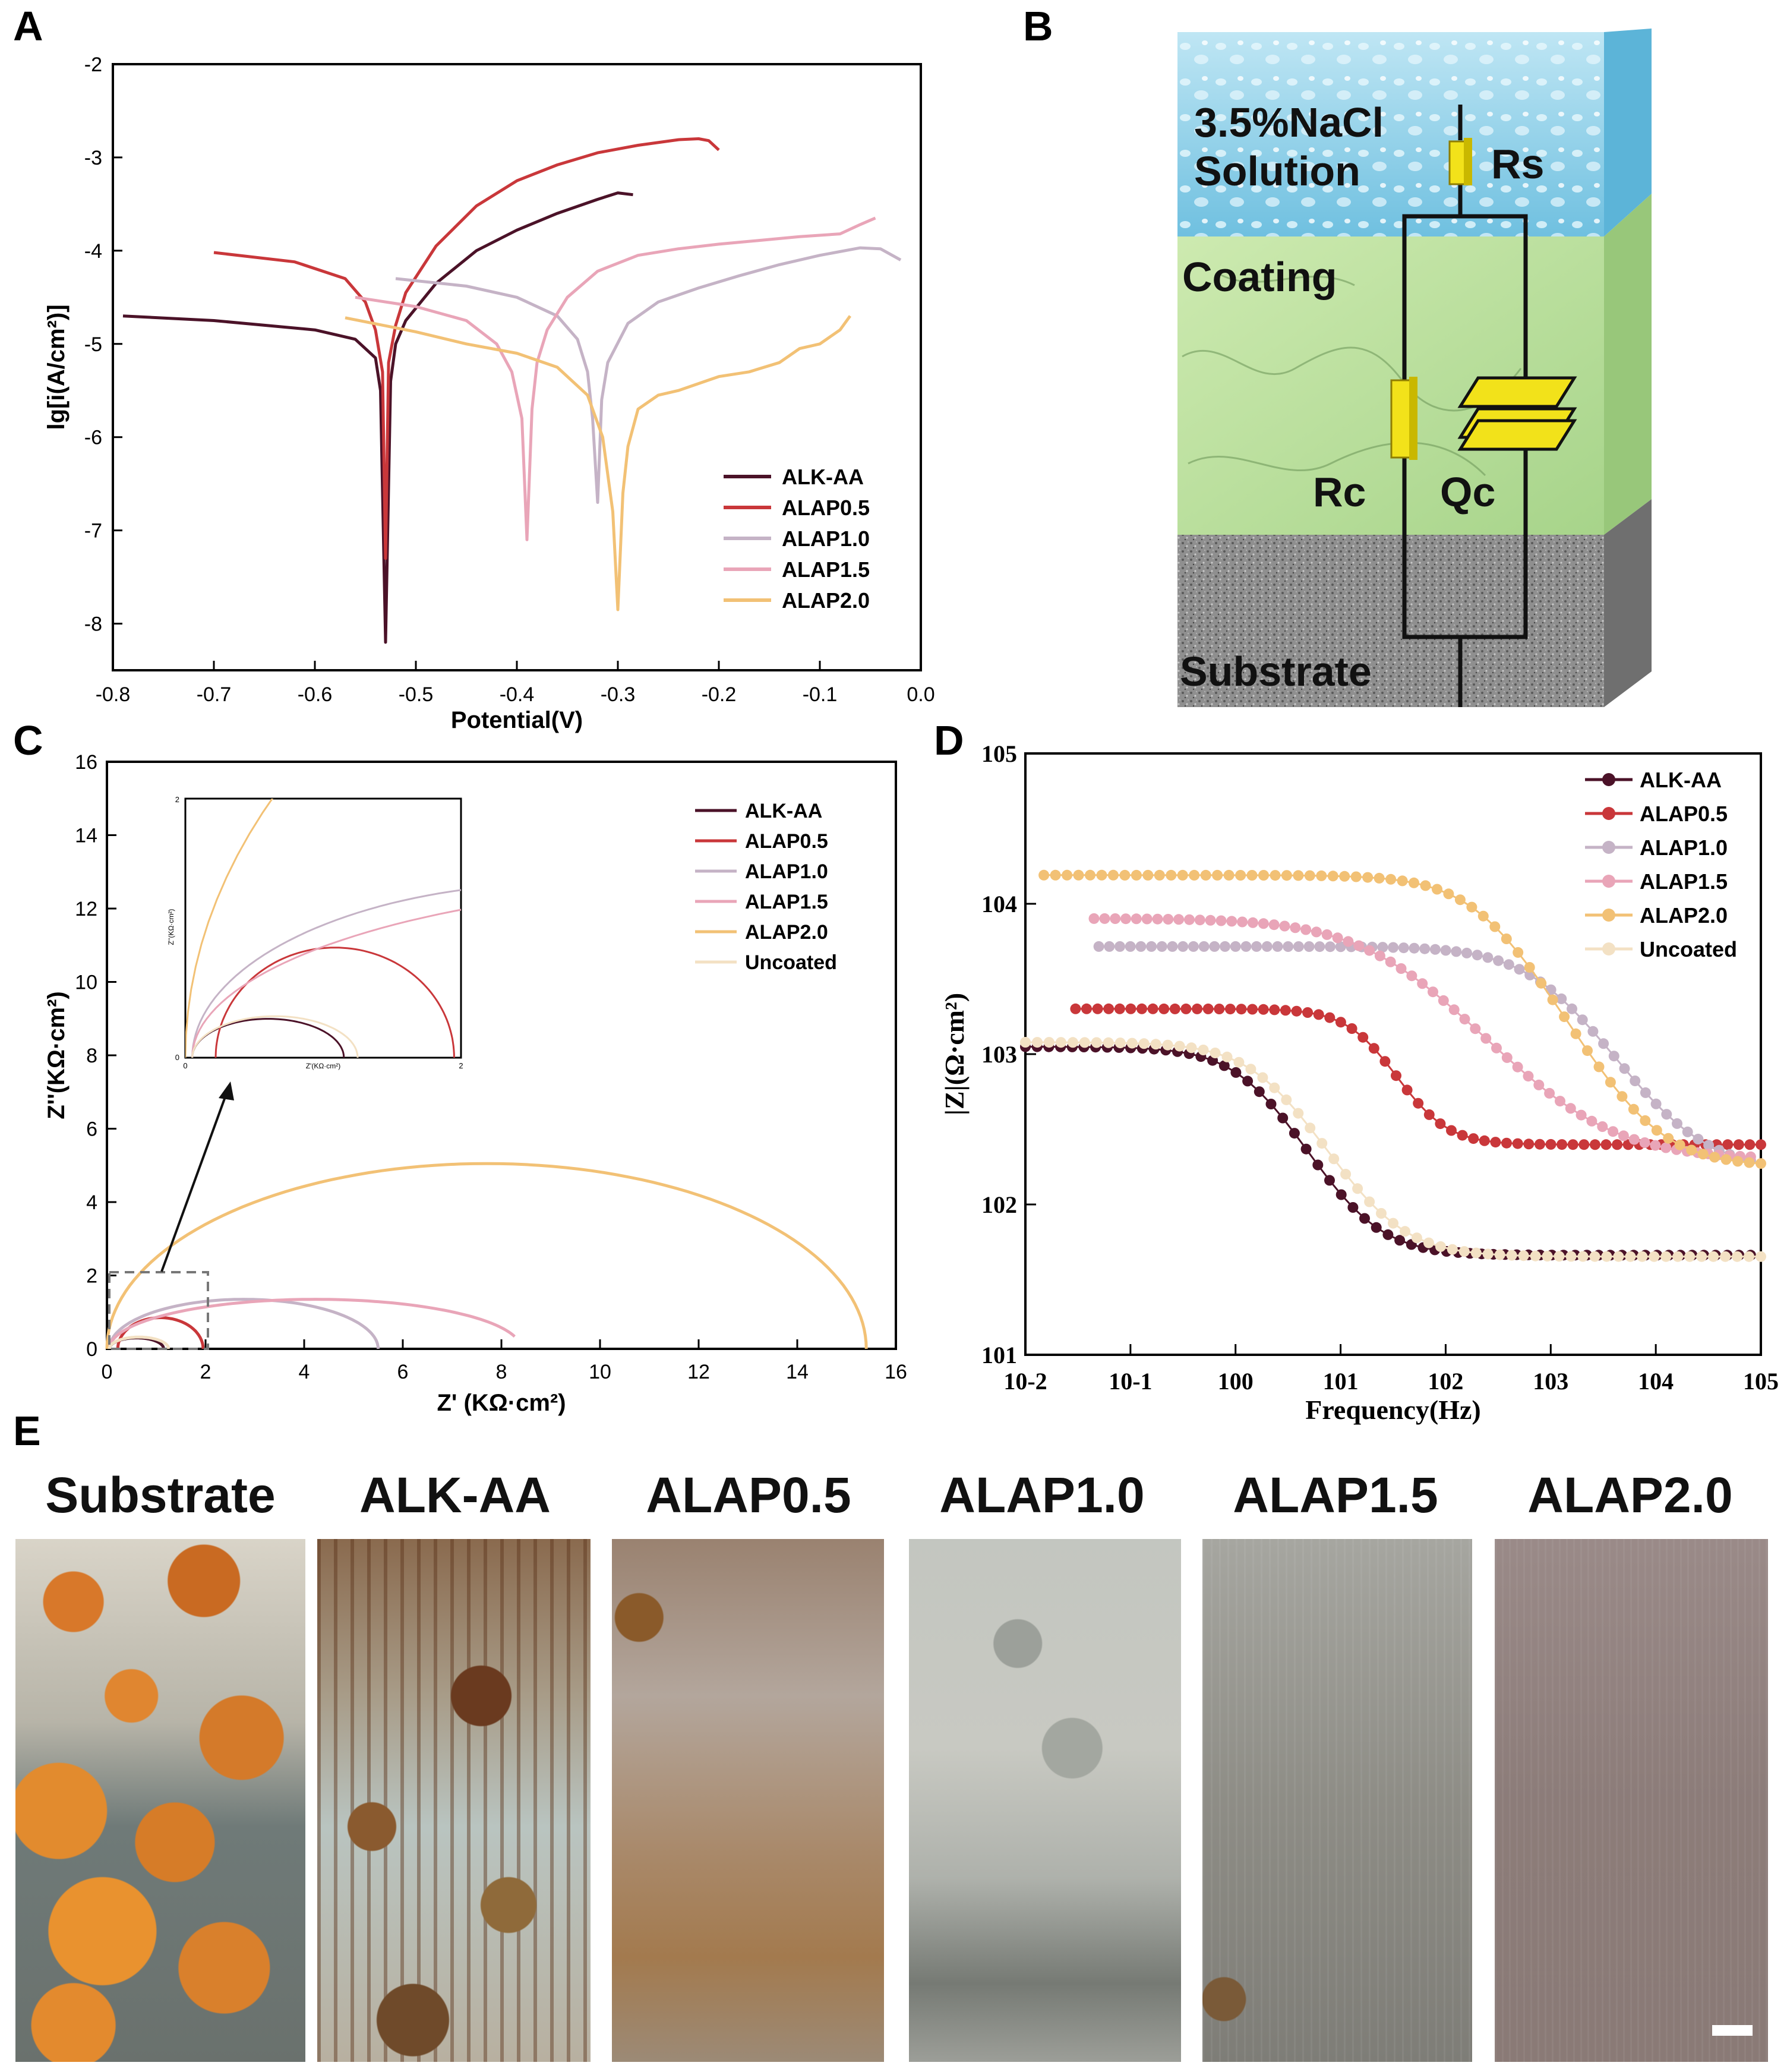  I want to click on bode-series-uncoated, so click(1393, 1149).